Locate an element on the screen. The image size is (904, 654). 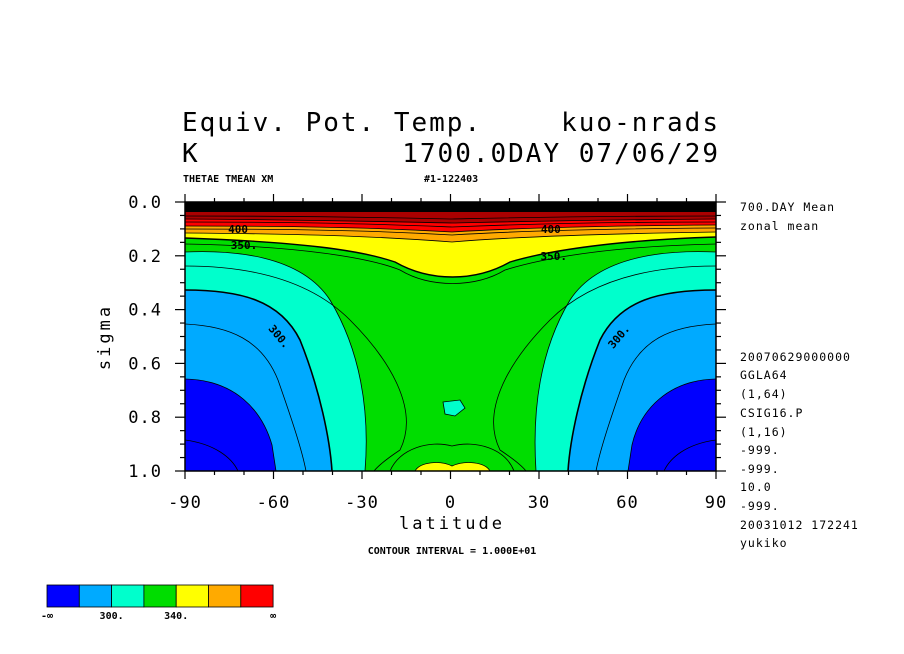
legend-label: -∞ is located at coordinates (47, 616).